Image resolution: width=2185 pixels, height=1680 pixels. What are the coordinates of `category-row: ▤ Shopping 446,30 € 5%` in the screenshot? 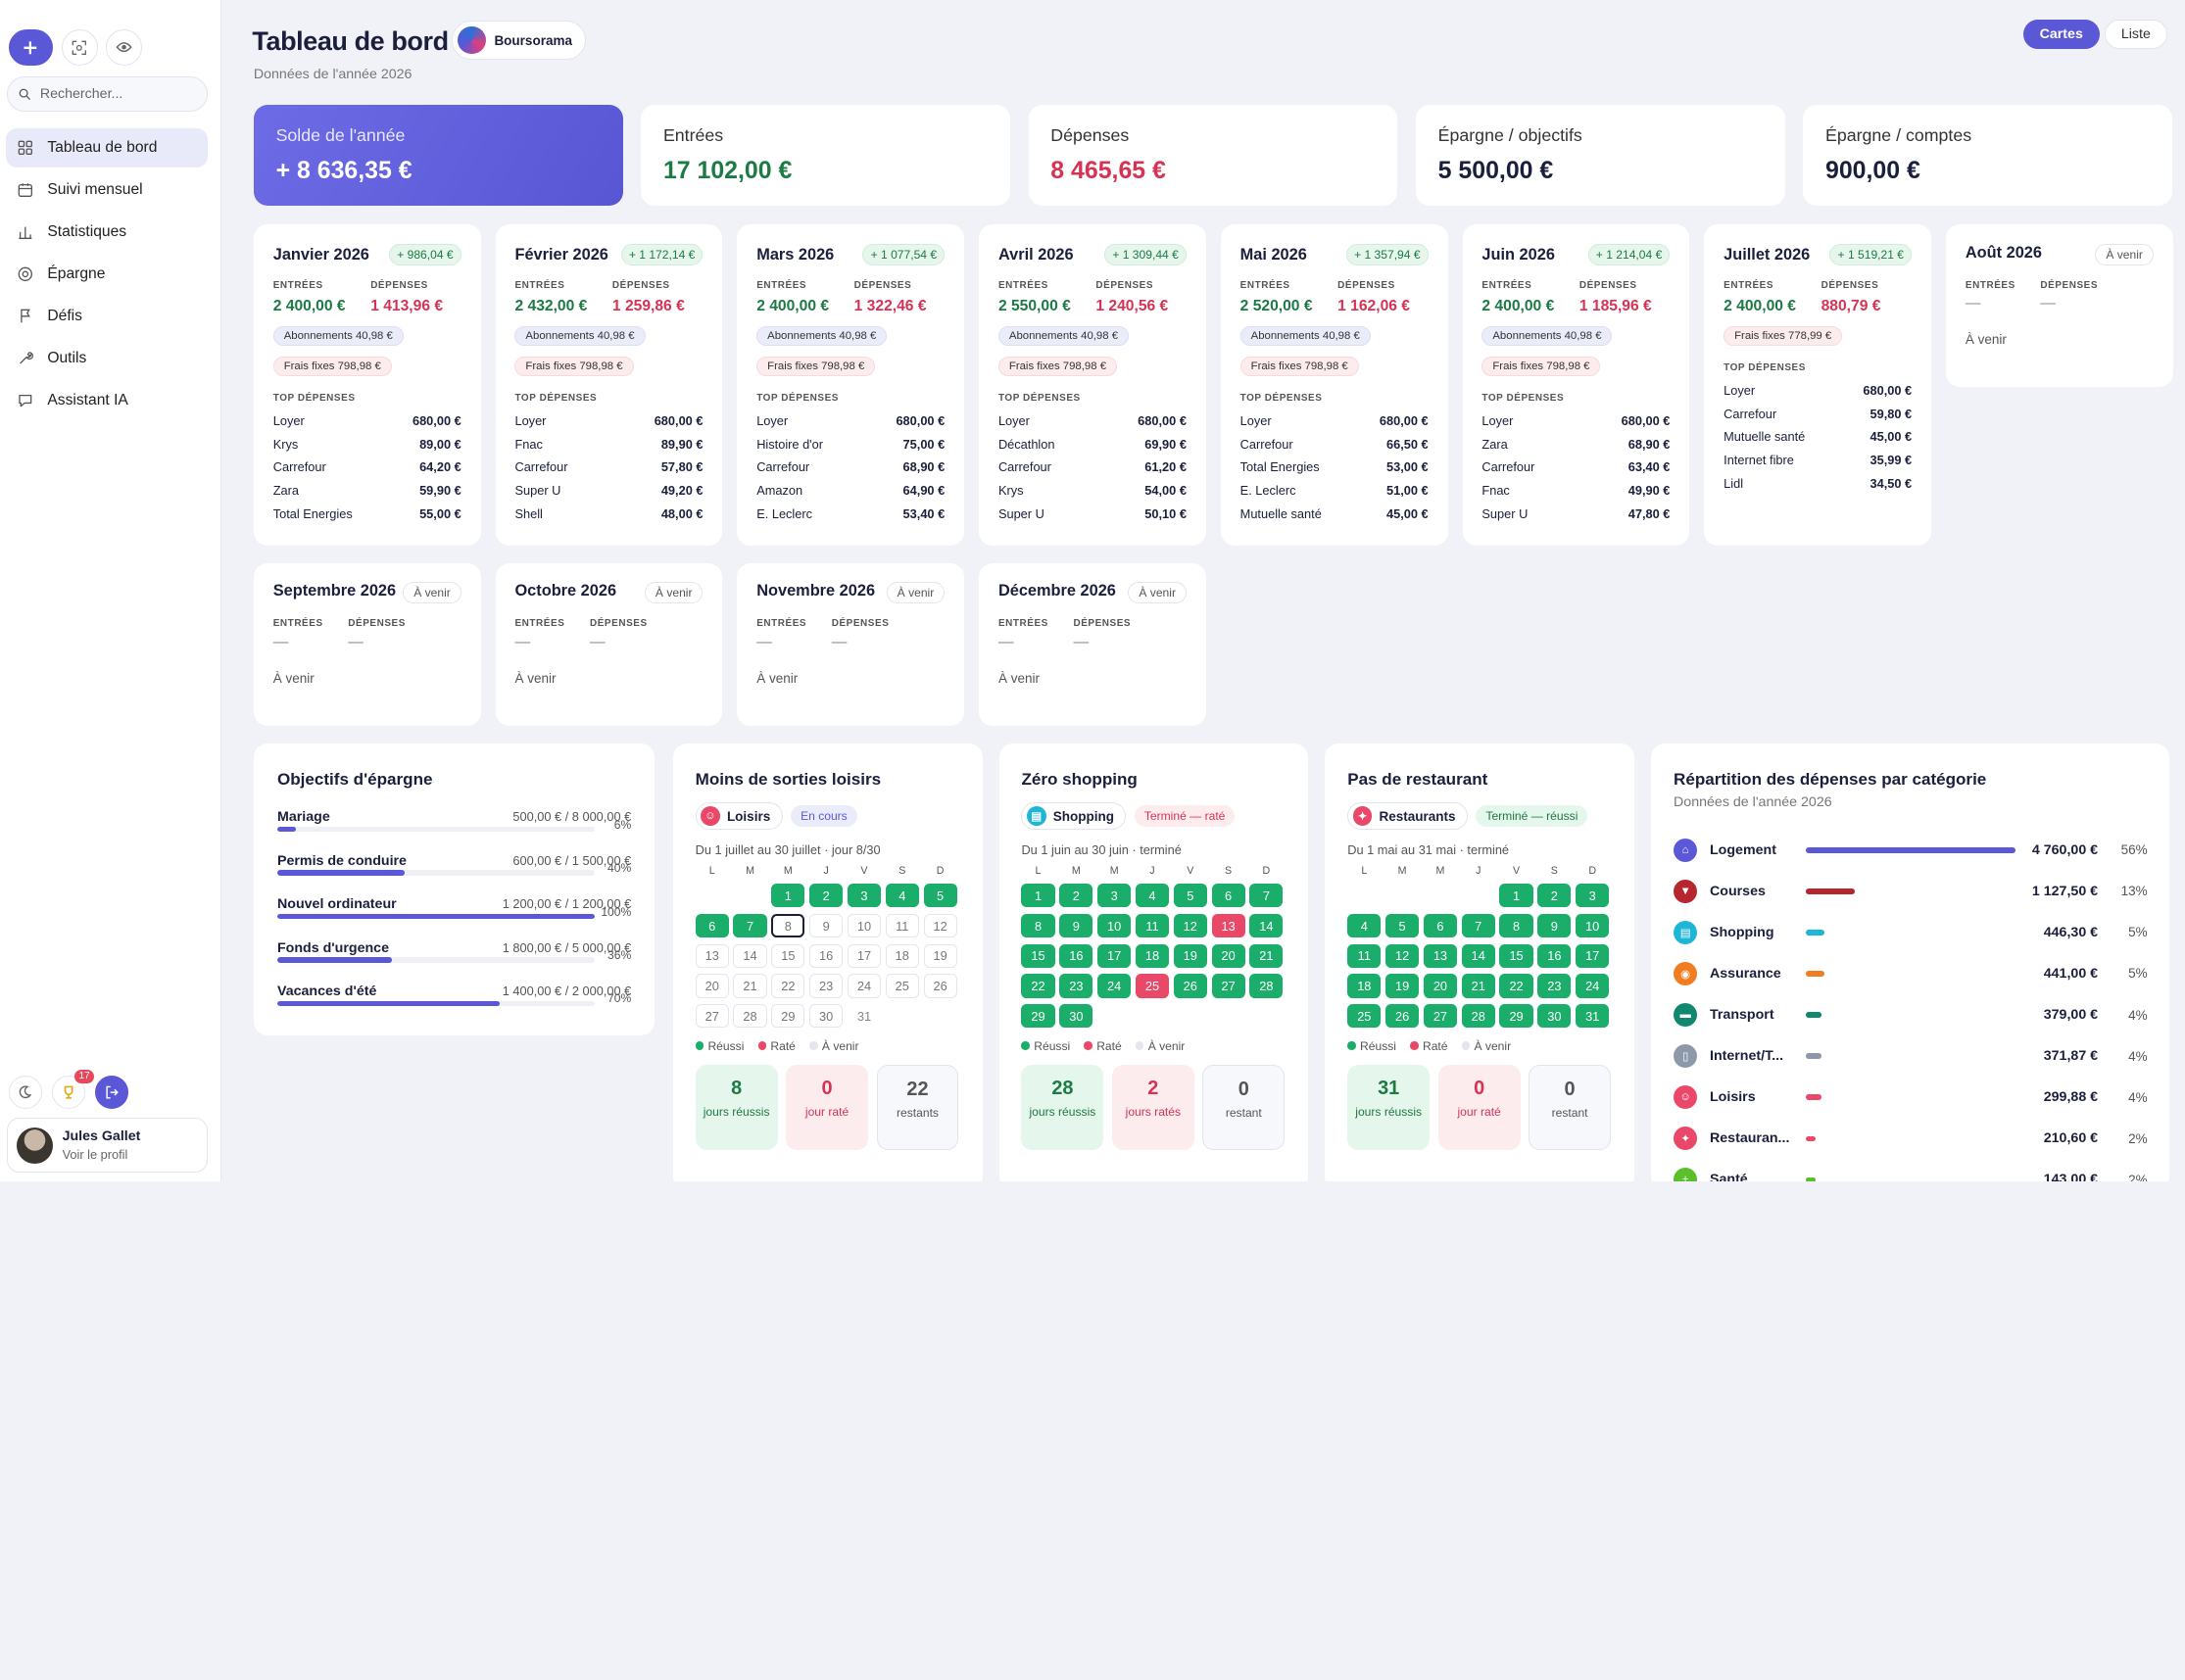 It's located at (1911, 932).